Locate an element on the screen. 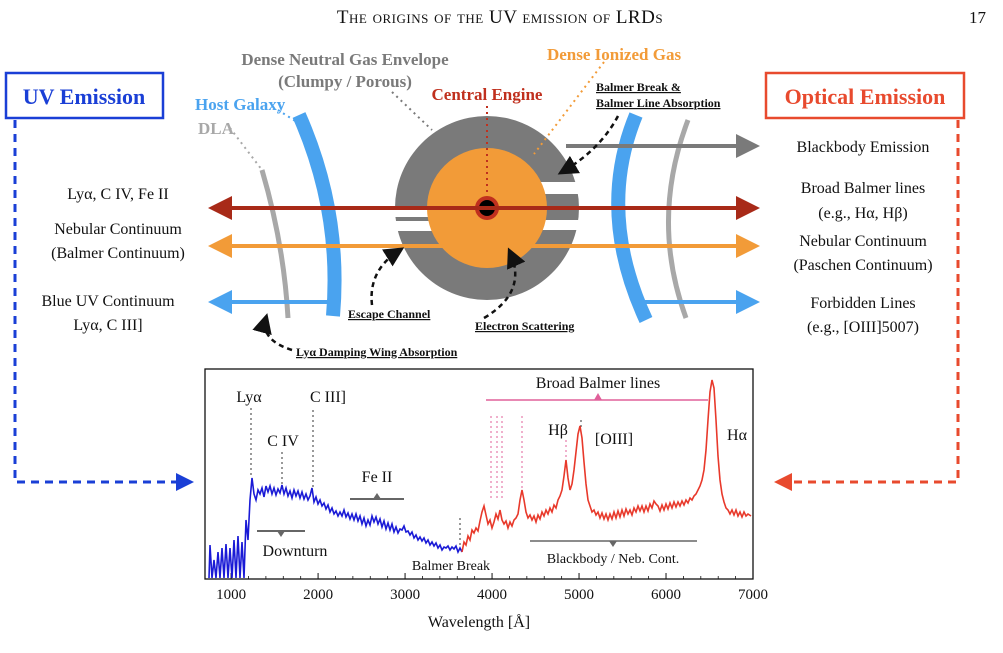 The height and width of the screenshot is (653, 1003). left-label-lya-ciii: Lyα, C III] is located at coordinates (107, 325).